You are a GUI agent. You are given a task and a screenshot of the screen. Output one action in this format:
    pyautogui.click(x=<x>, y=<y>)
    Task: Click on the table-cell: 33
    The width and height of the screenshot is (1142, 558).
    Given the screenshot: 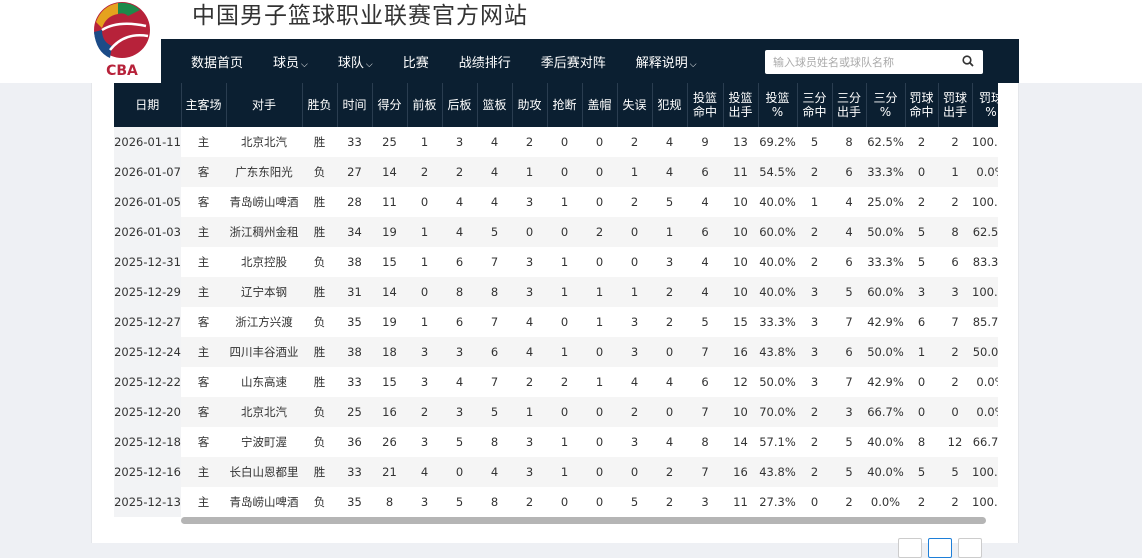 What is the action you would take?
    pyautogui.click(x=354, y=382)
    